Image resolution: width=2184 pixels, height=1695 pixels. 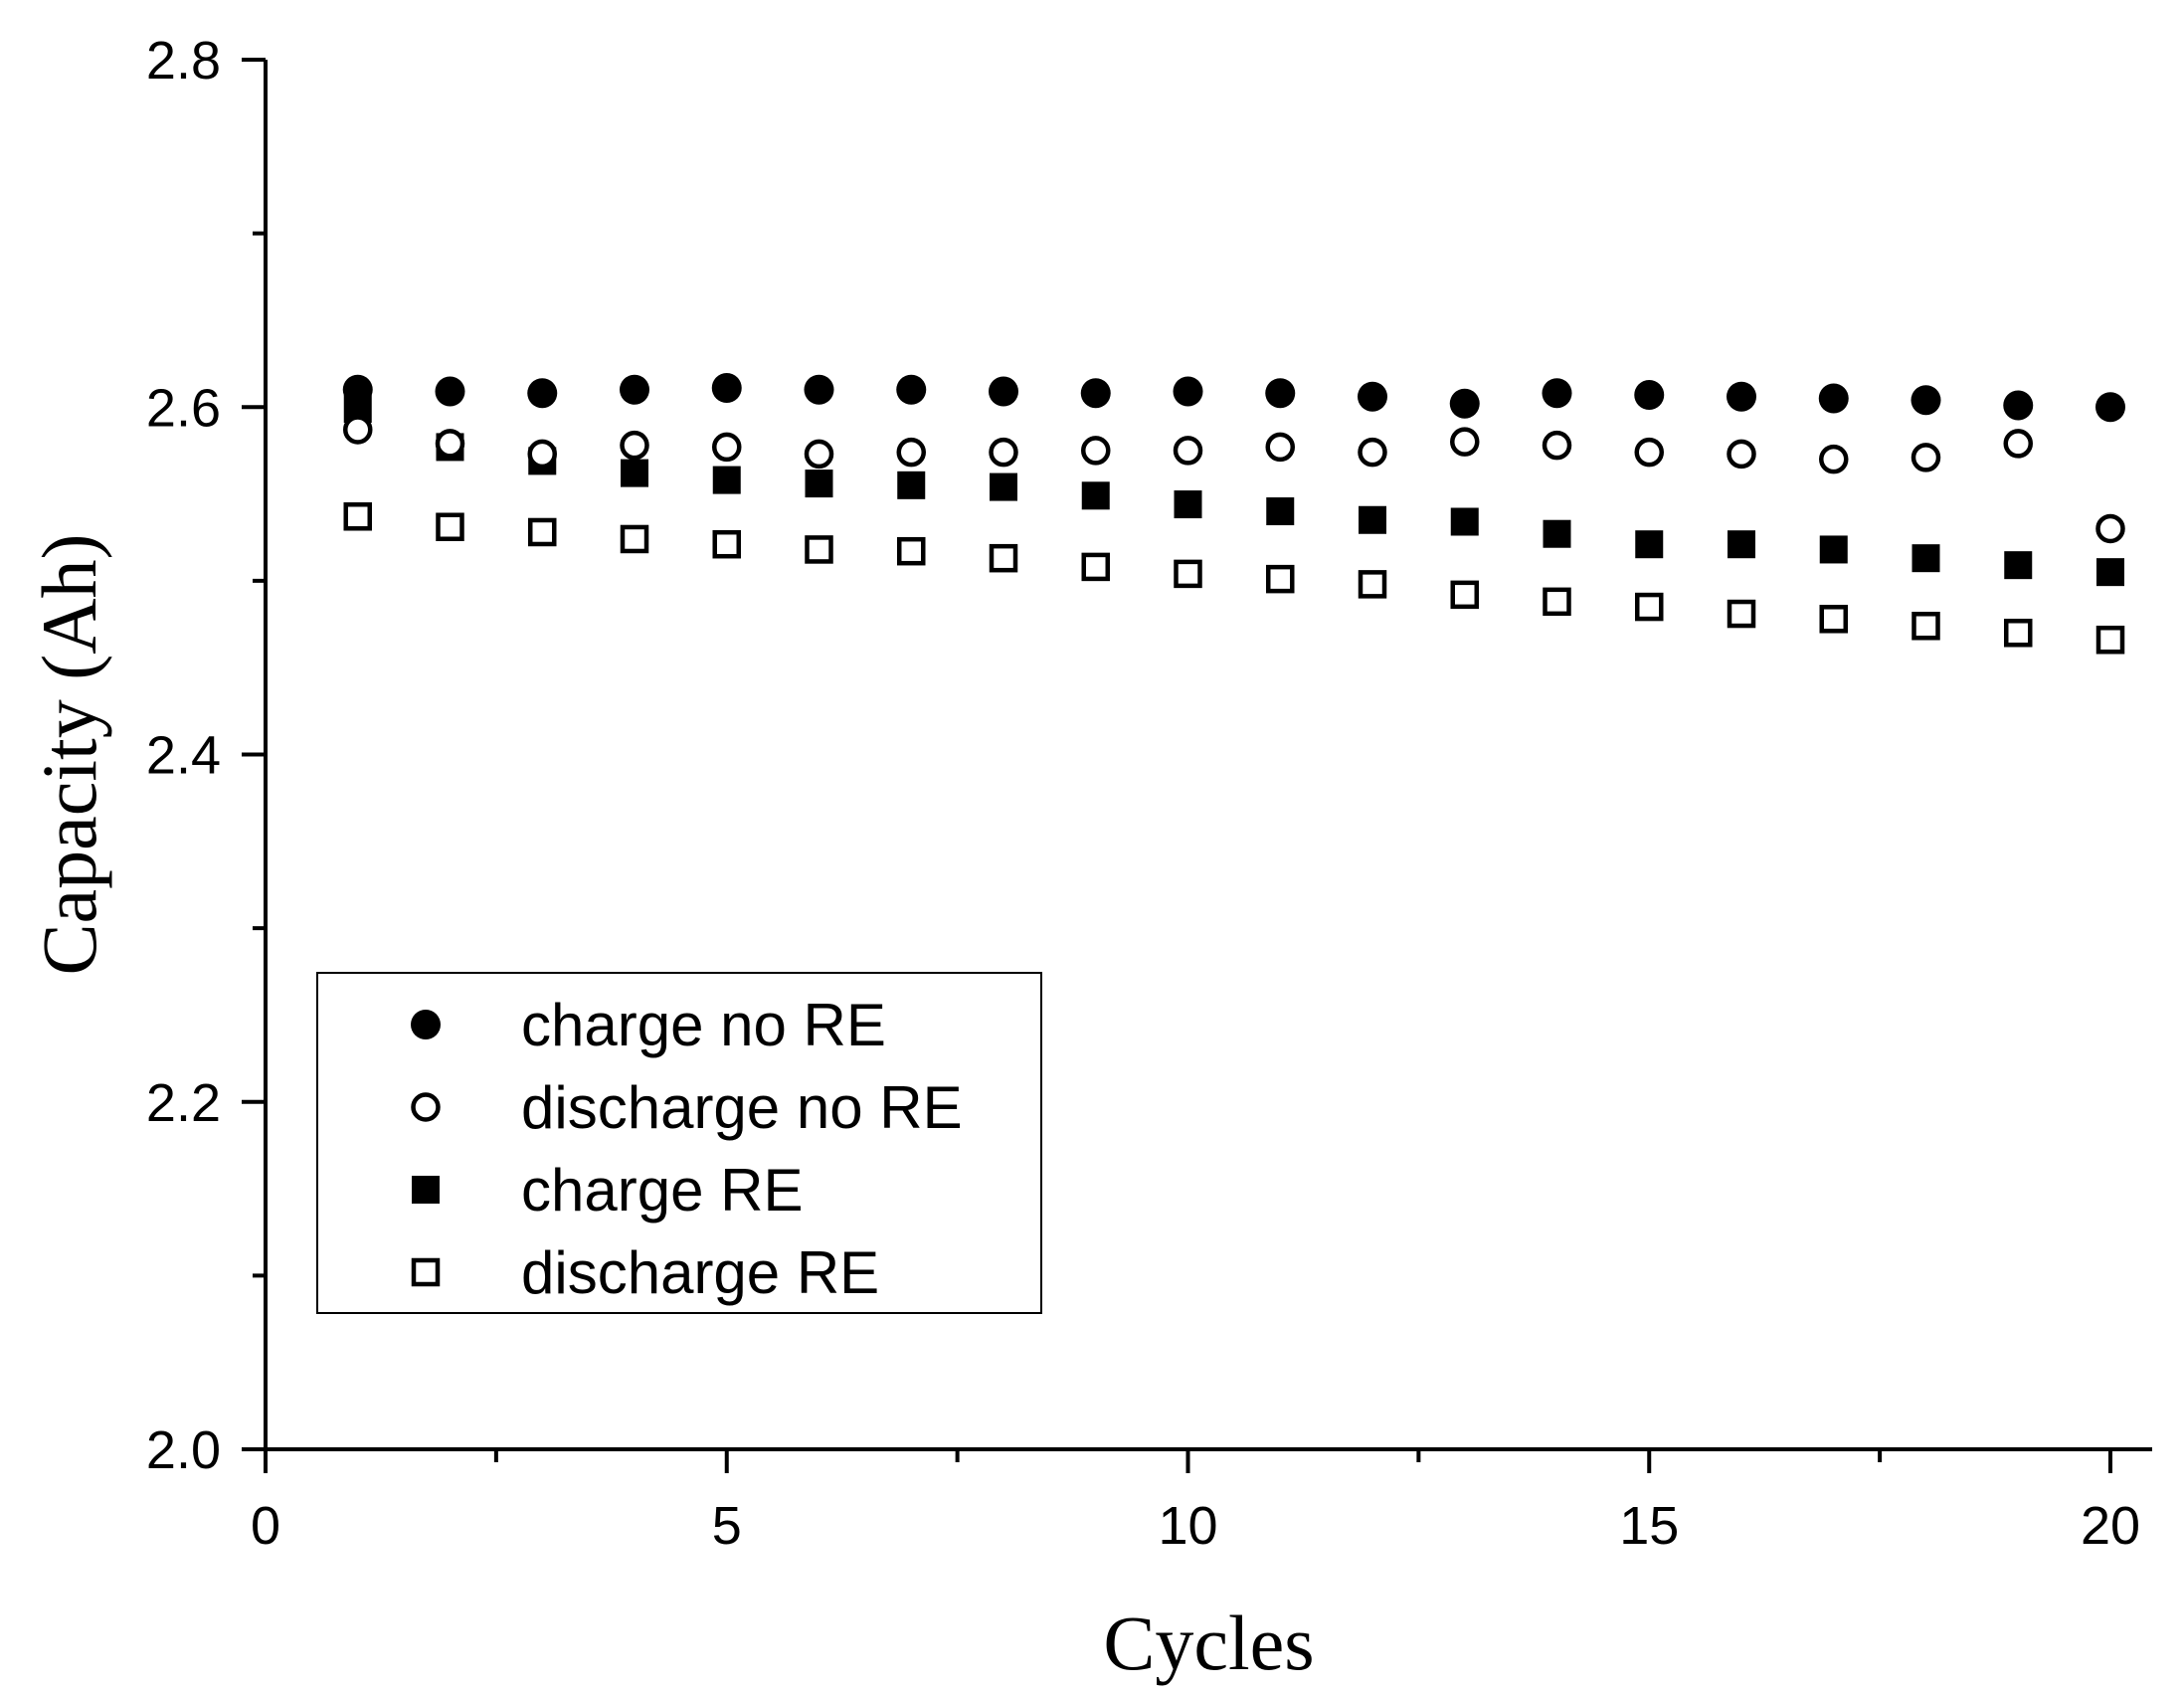 What do you see at coordinates (727, 1526) in the screenshot?
I see `x-tick-label: 5` at bounding box center [727, 1526].